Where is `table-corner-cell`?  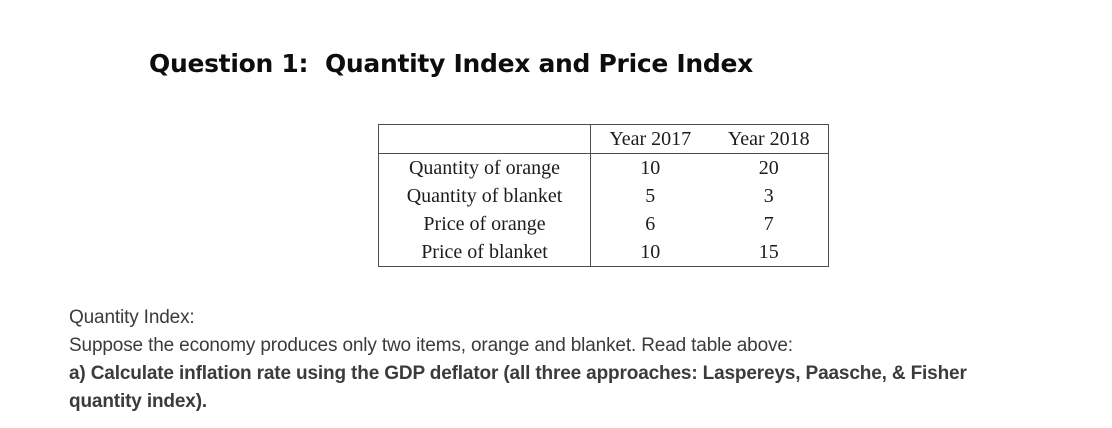
table-corner-cell is located at coordinates (484, 139).